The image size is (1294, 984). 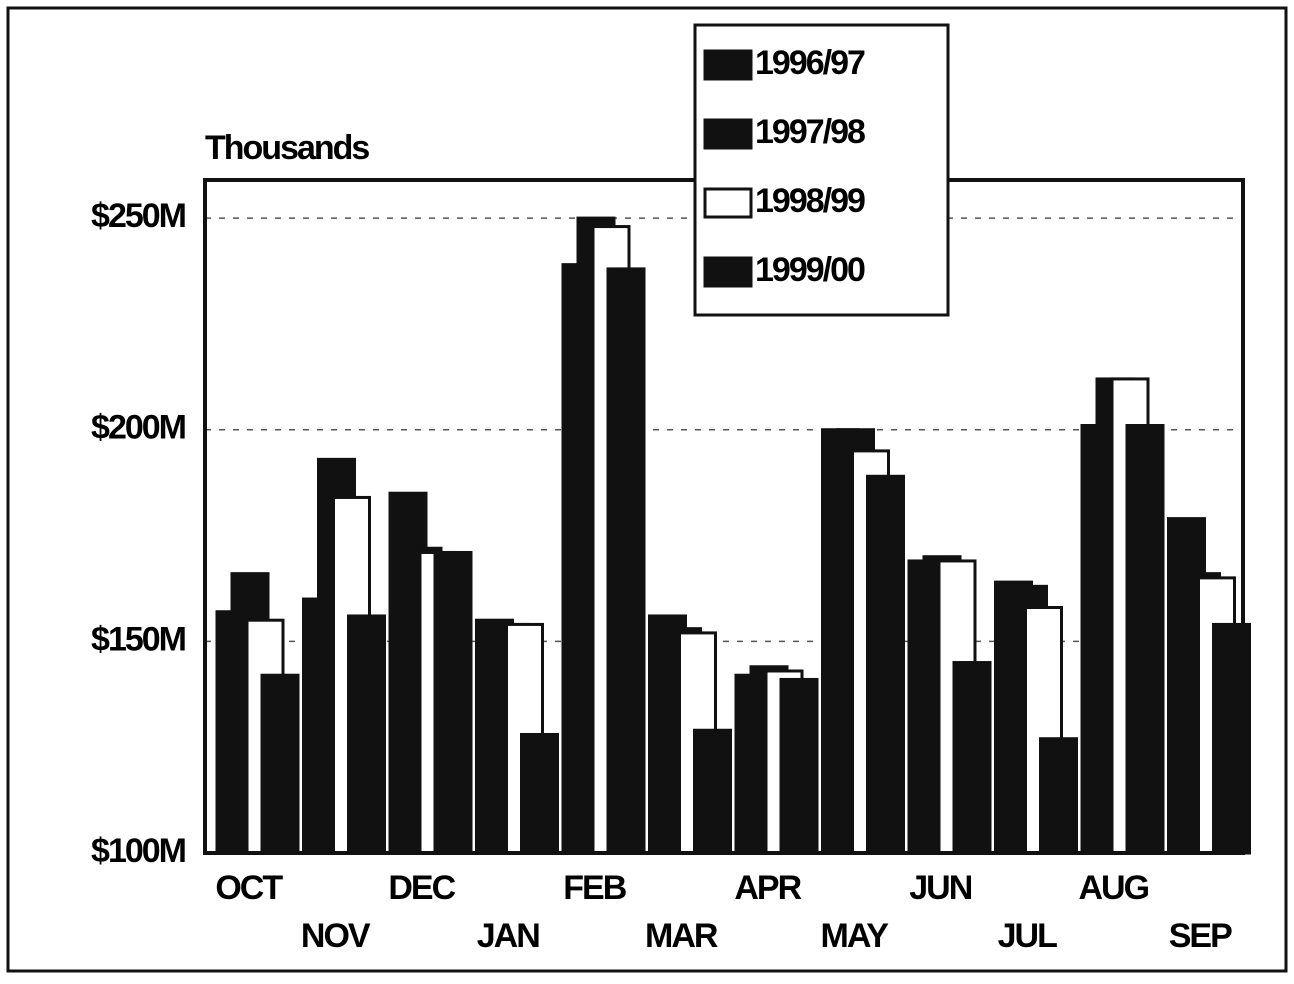 What do you see at coordinates (767, 888) in the screenshot?
I see `x-tick-label: APR` at bounding box center [767, 888].